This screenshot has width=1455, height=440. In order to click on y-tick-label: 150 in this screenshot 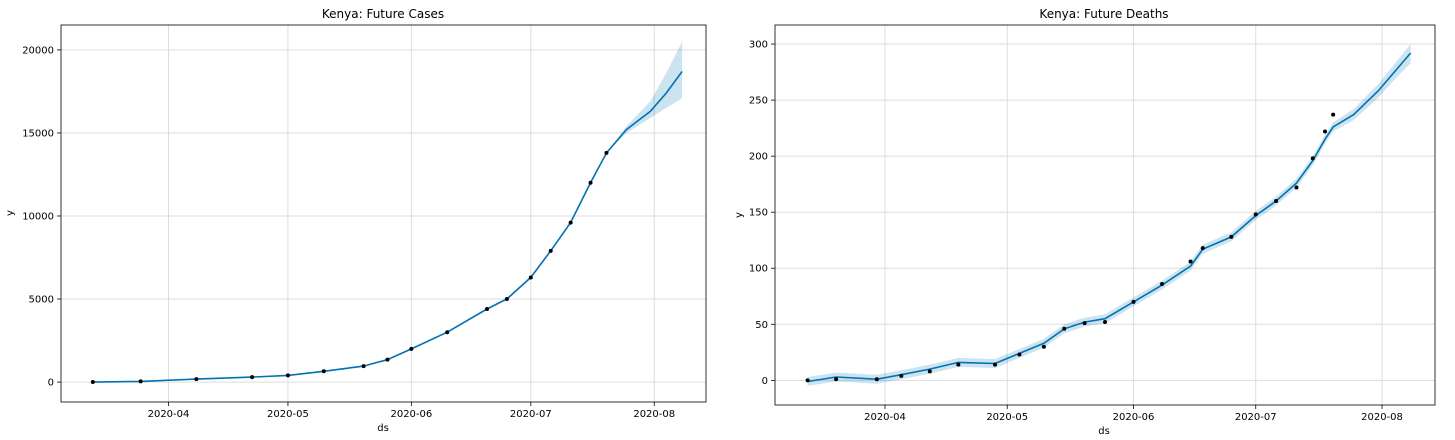, I will do `click(758, 213)`.